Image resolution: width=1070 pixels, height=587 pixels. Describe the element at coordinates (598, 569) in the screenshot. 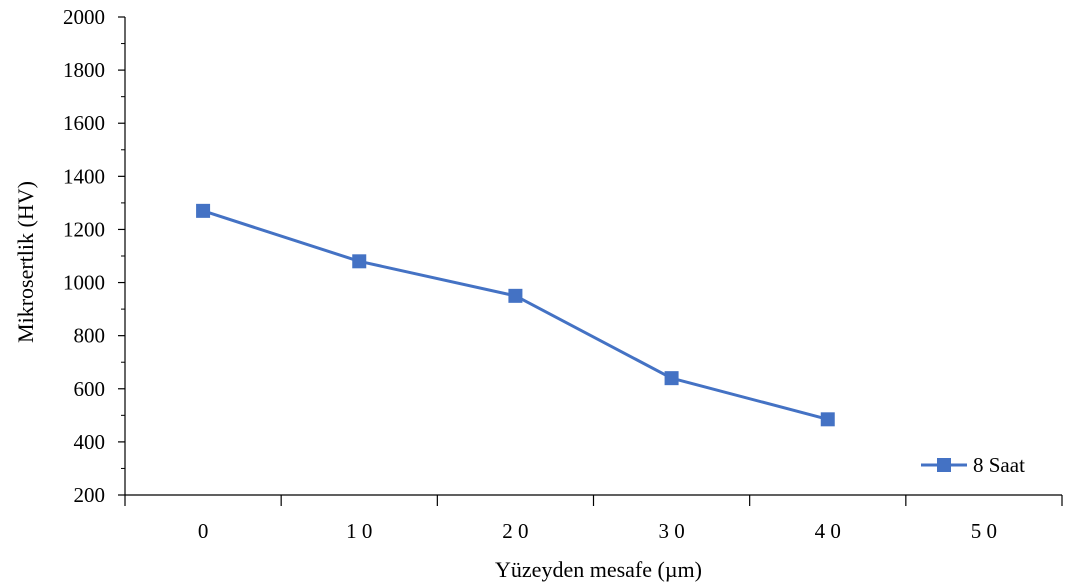

I see `x-axis-title: Yüzeyden mesafe (µm)` at that location.